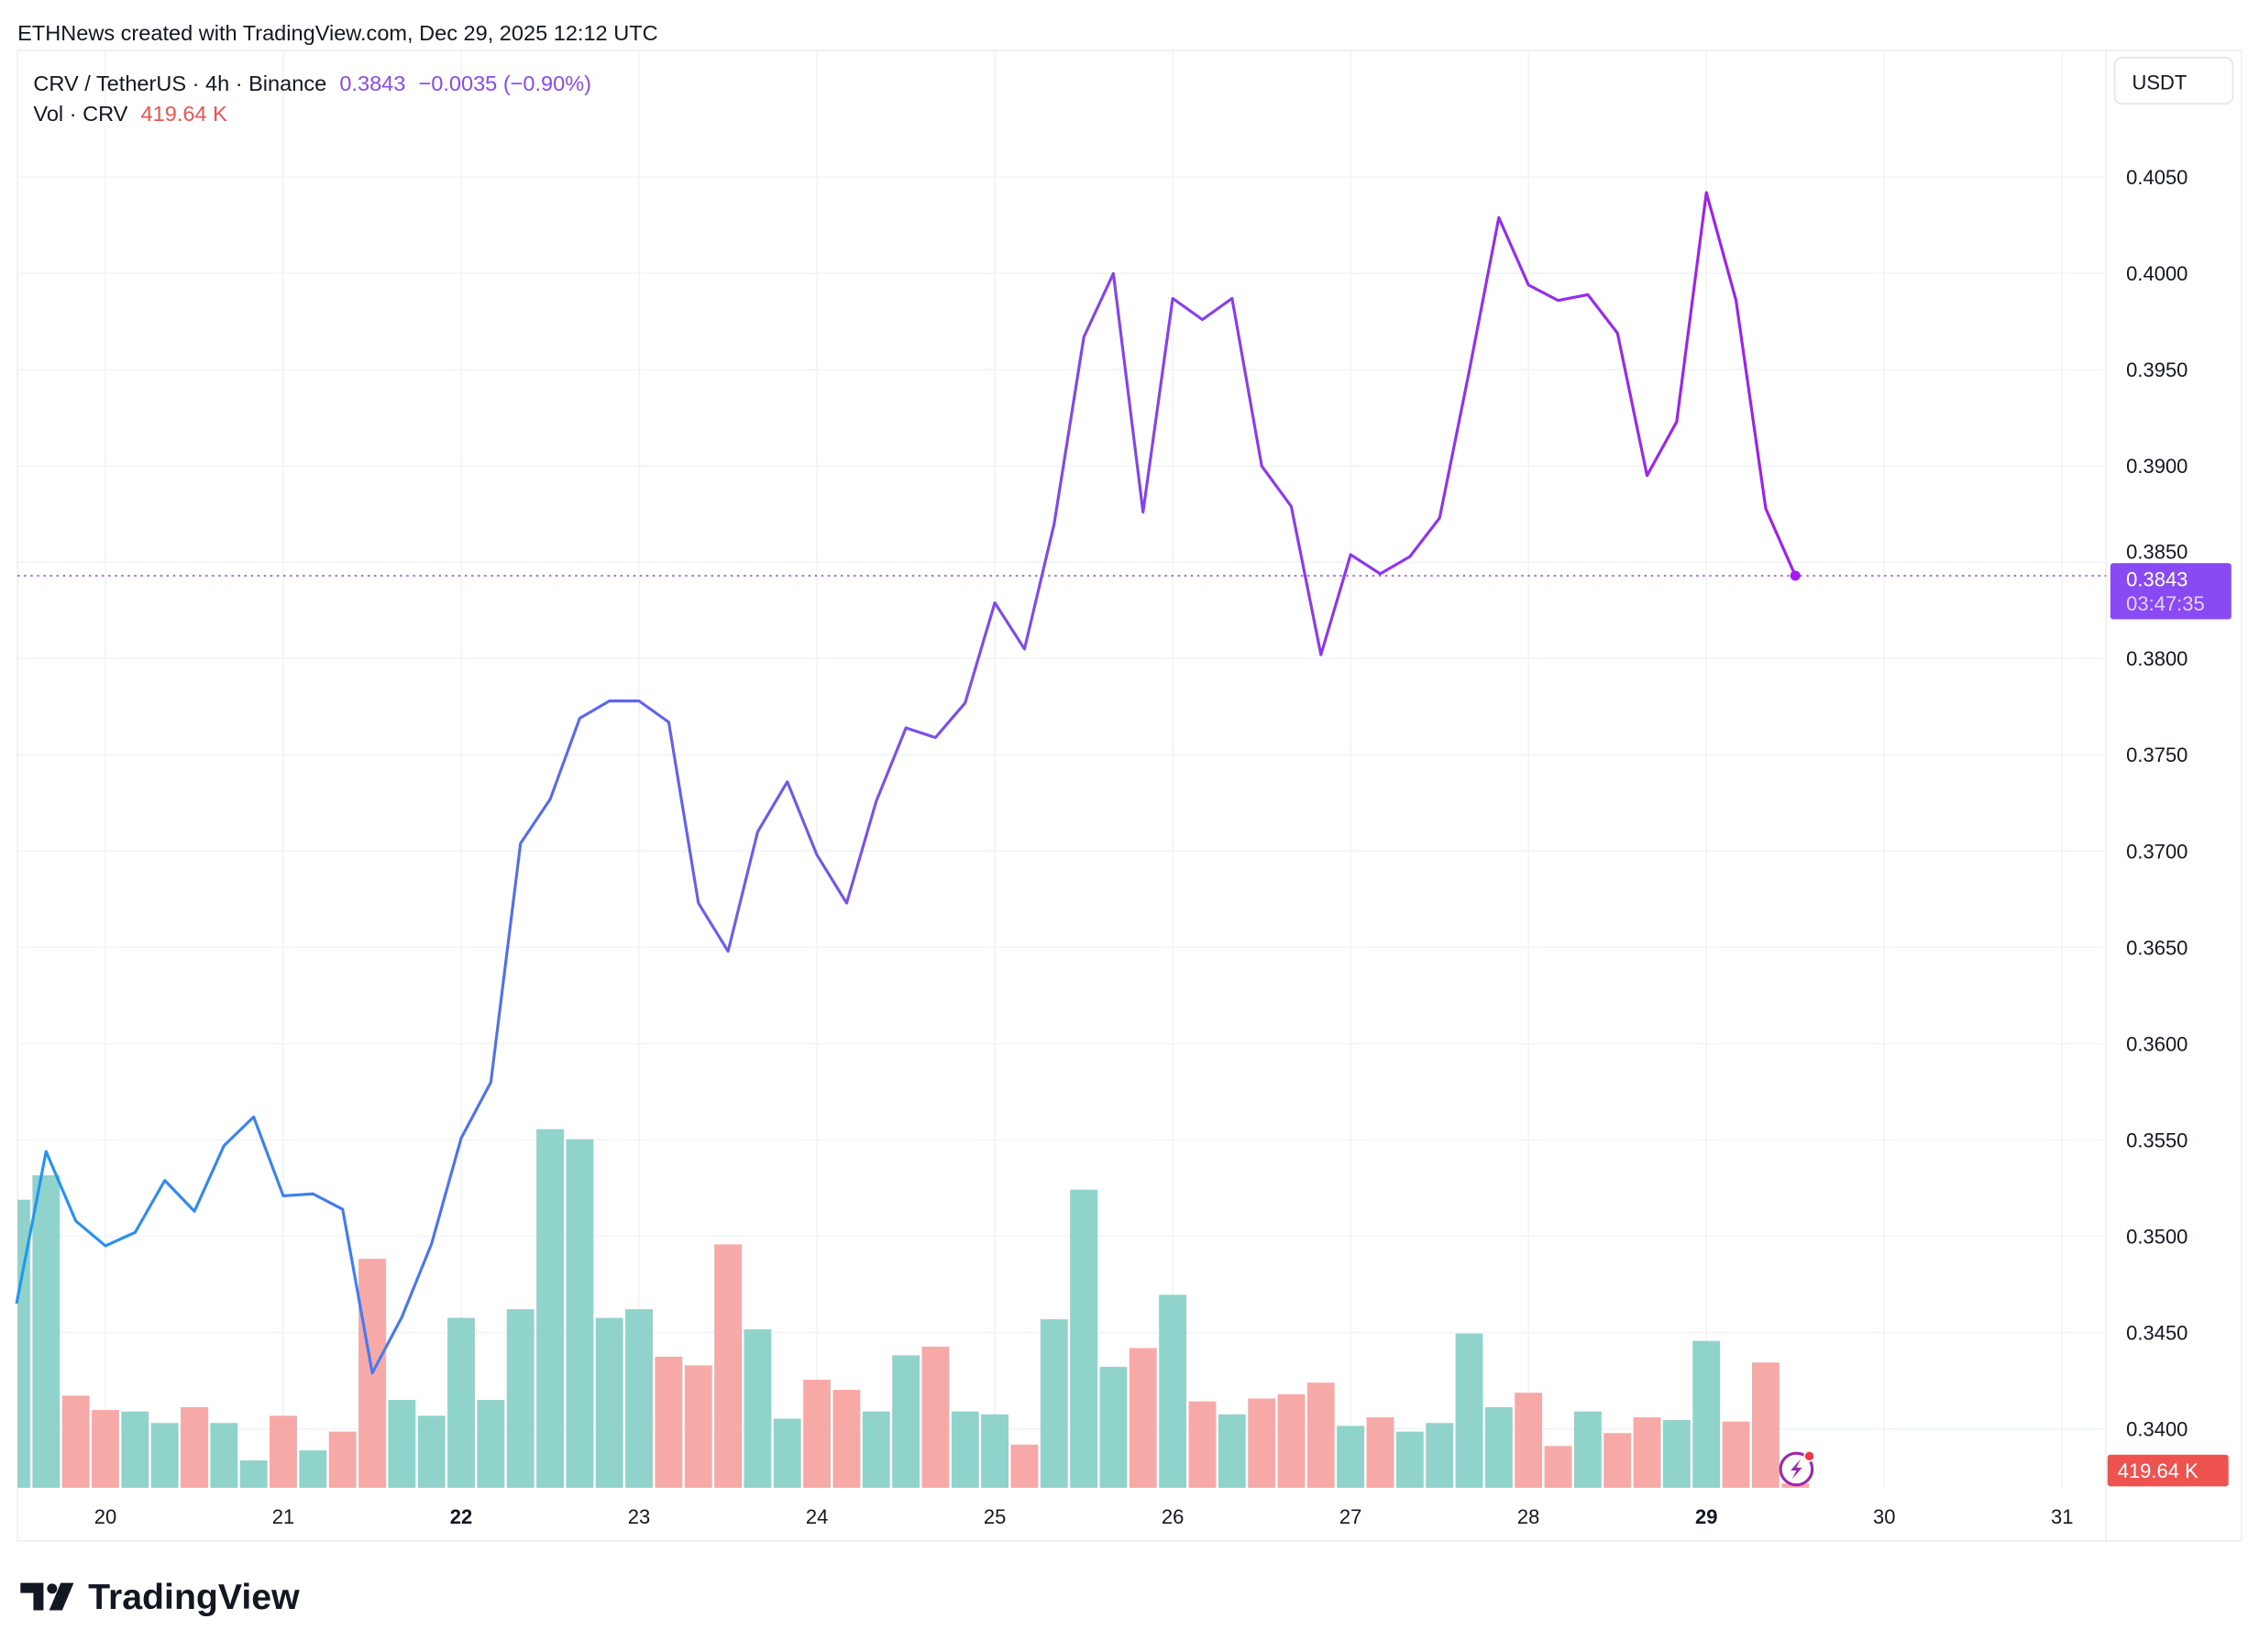 The image size is (2259, 1652). What do you see at coordinates (2156, 851) in the screenshot?
I see `price-tick-label: 0.3700` at bounding box center [2156, 851].